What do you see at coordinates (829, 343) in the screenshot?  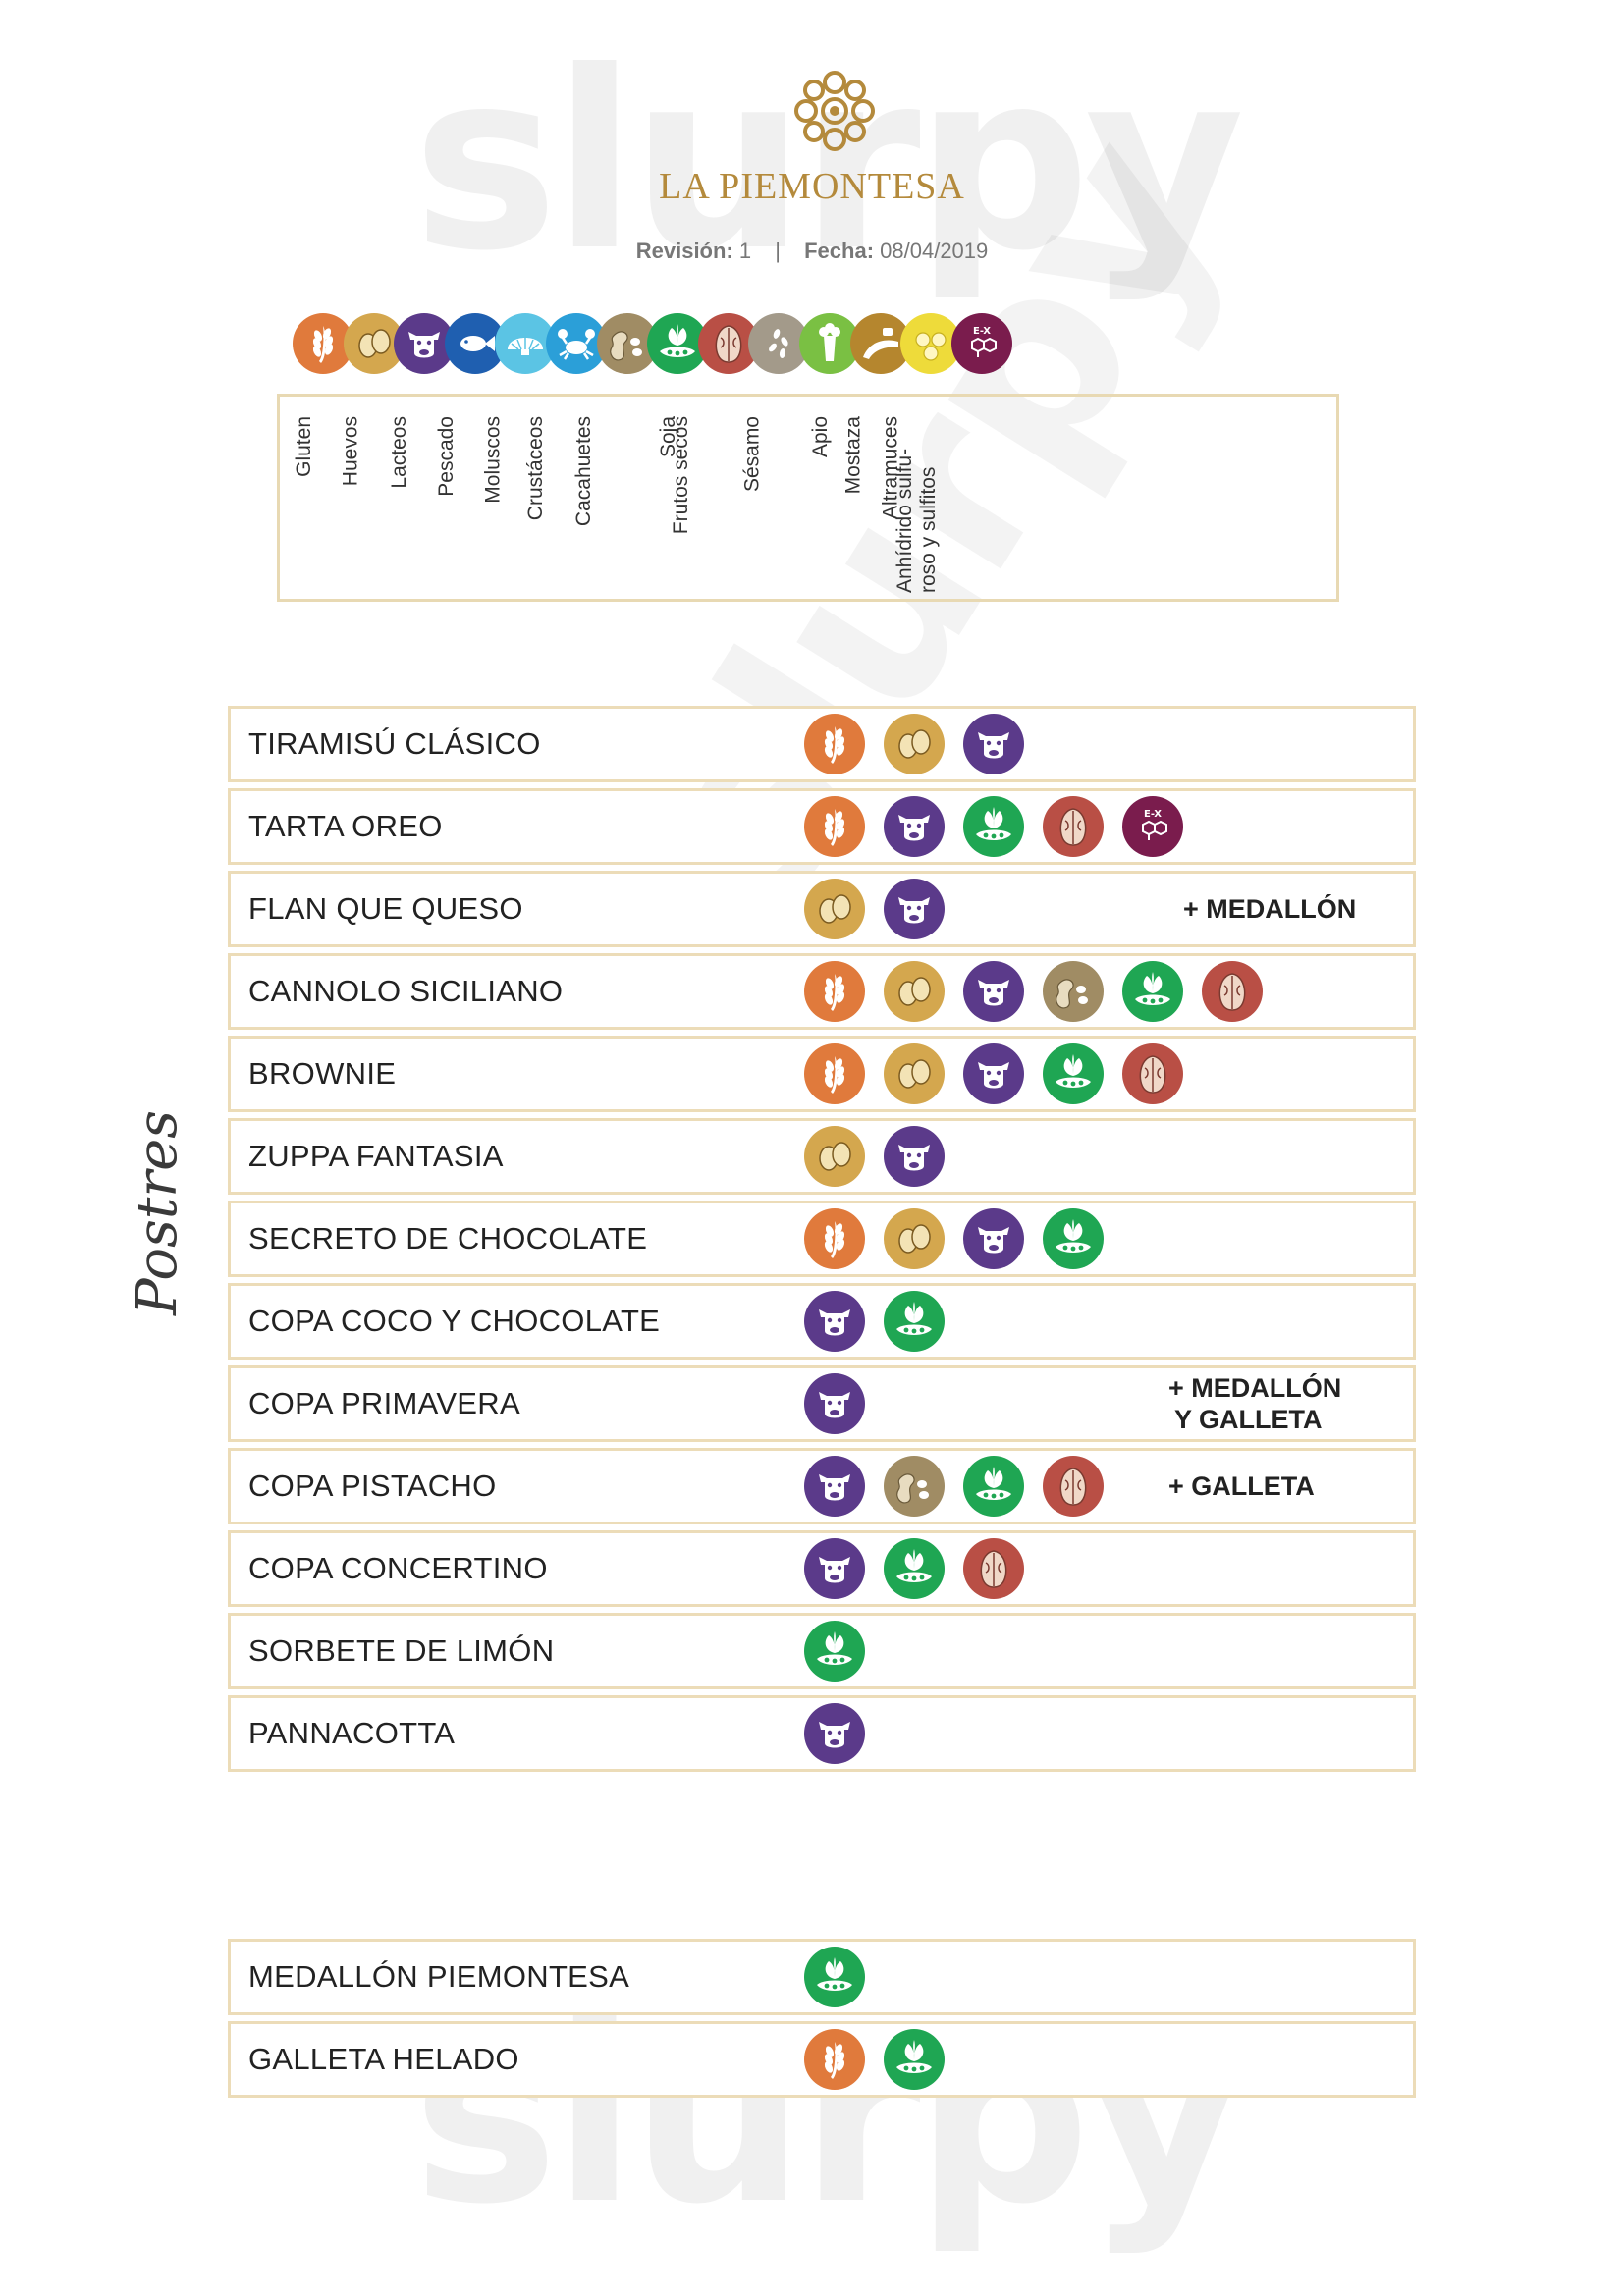 I see `celery-icon` at bounding box center [829, 343].